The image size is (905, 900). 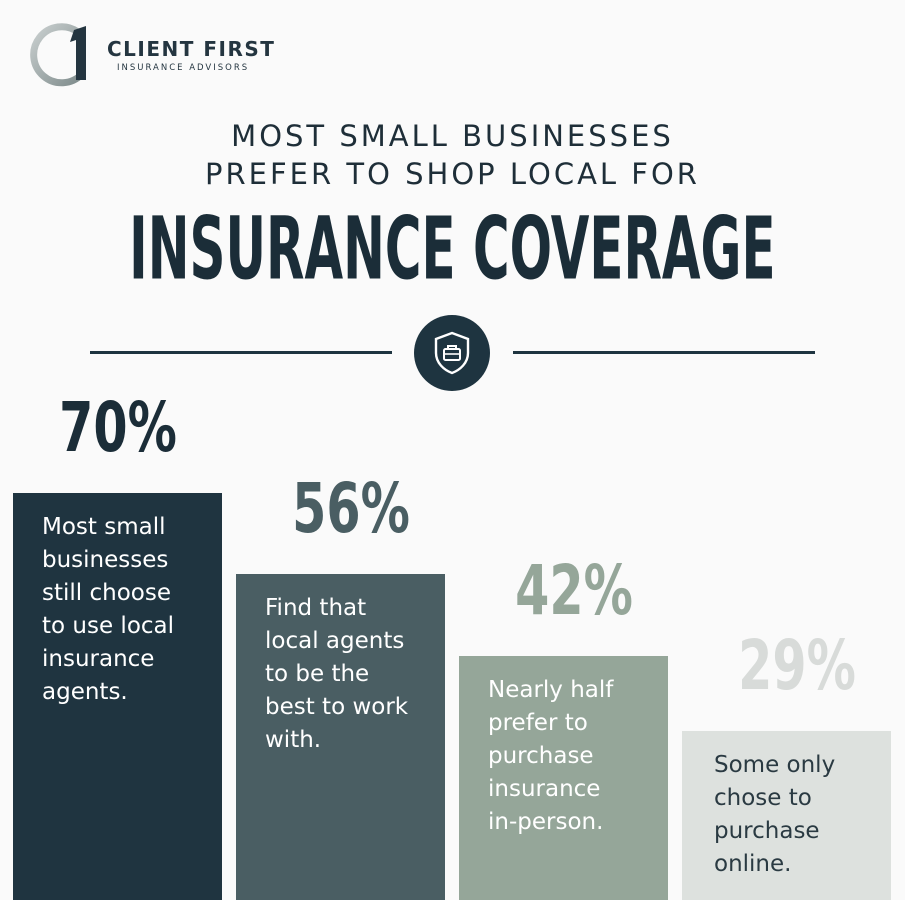 What do you see at coordinates (241, 352) in the screenshot?
I see `divider-left` at bounding box center [241, 352].